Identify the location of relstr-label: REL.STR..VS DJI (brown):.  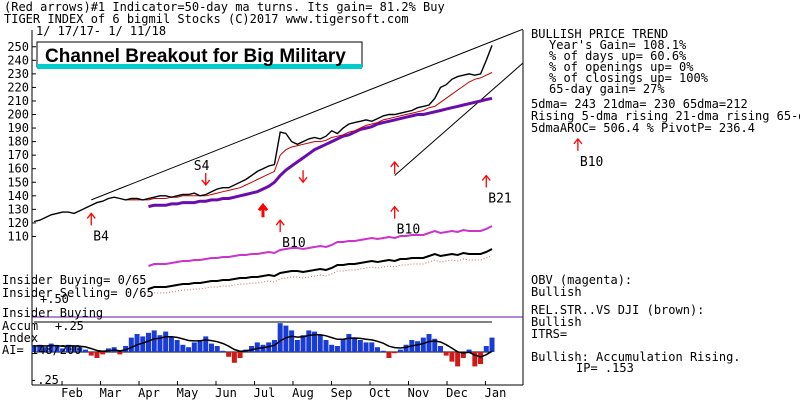
(617, 310).